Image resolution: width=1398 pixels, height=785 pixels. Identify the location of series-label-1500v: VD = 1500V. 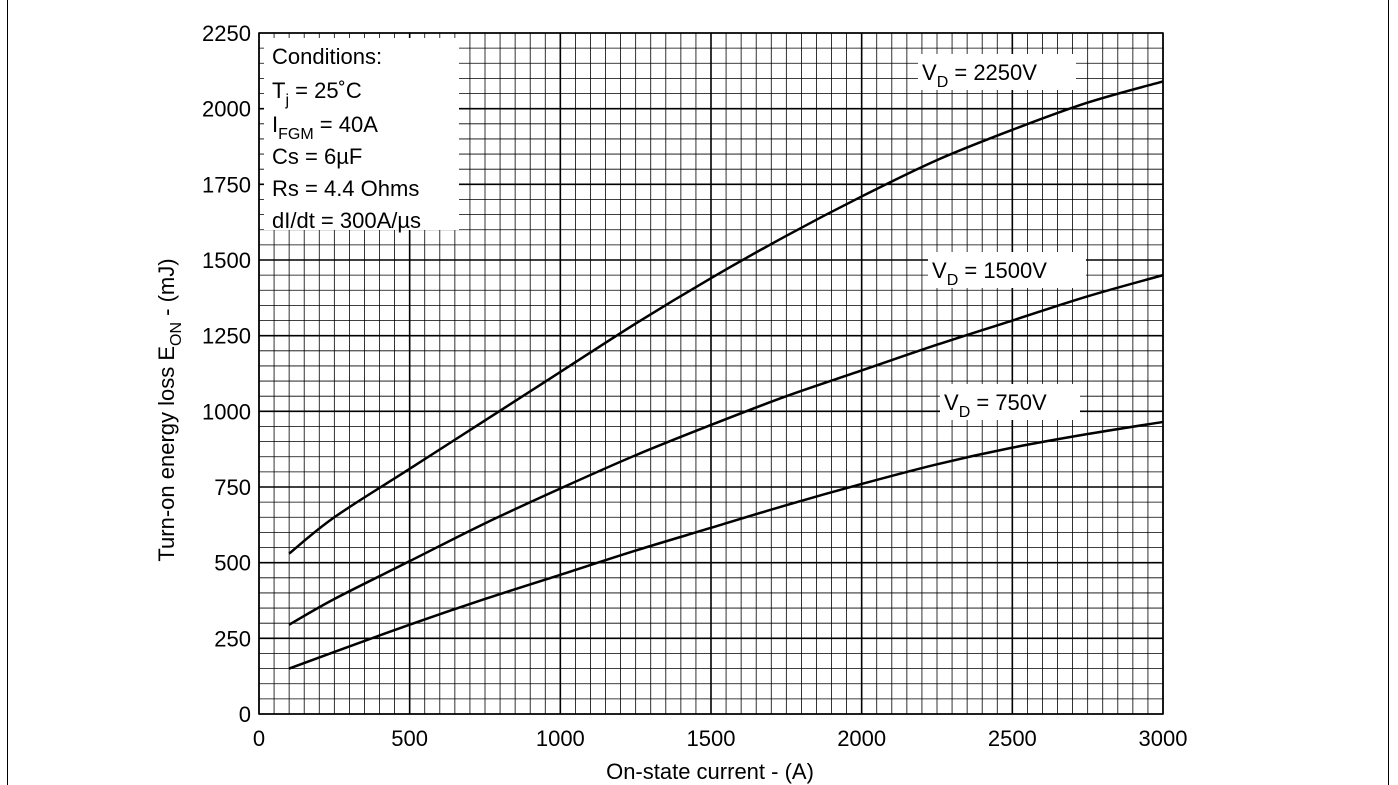
(1007, 270).